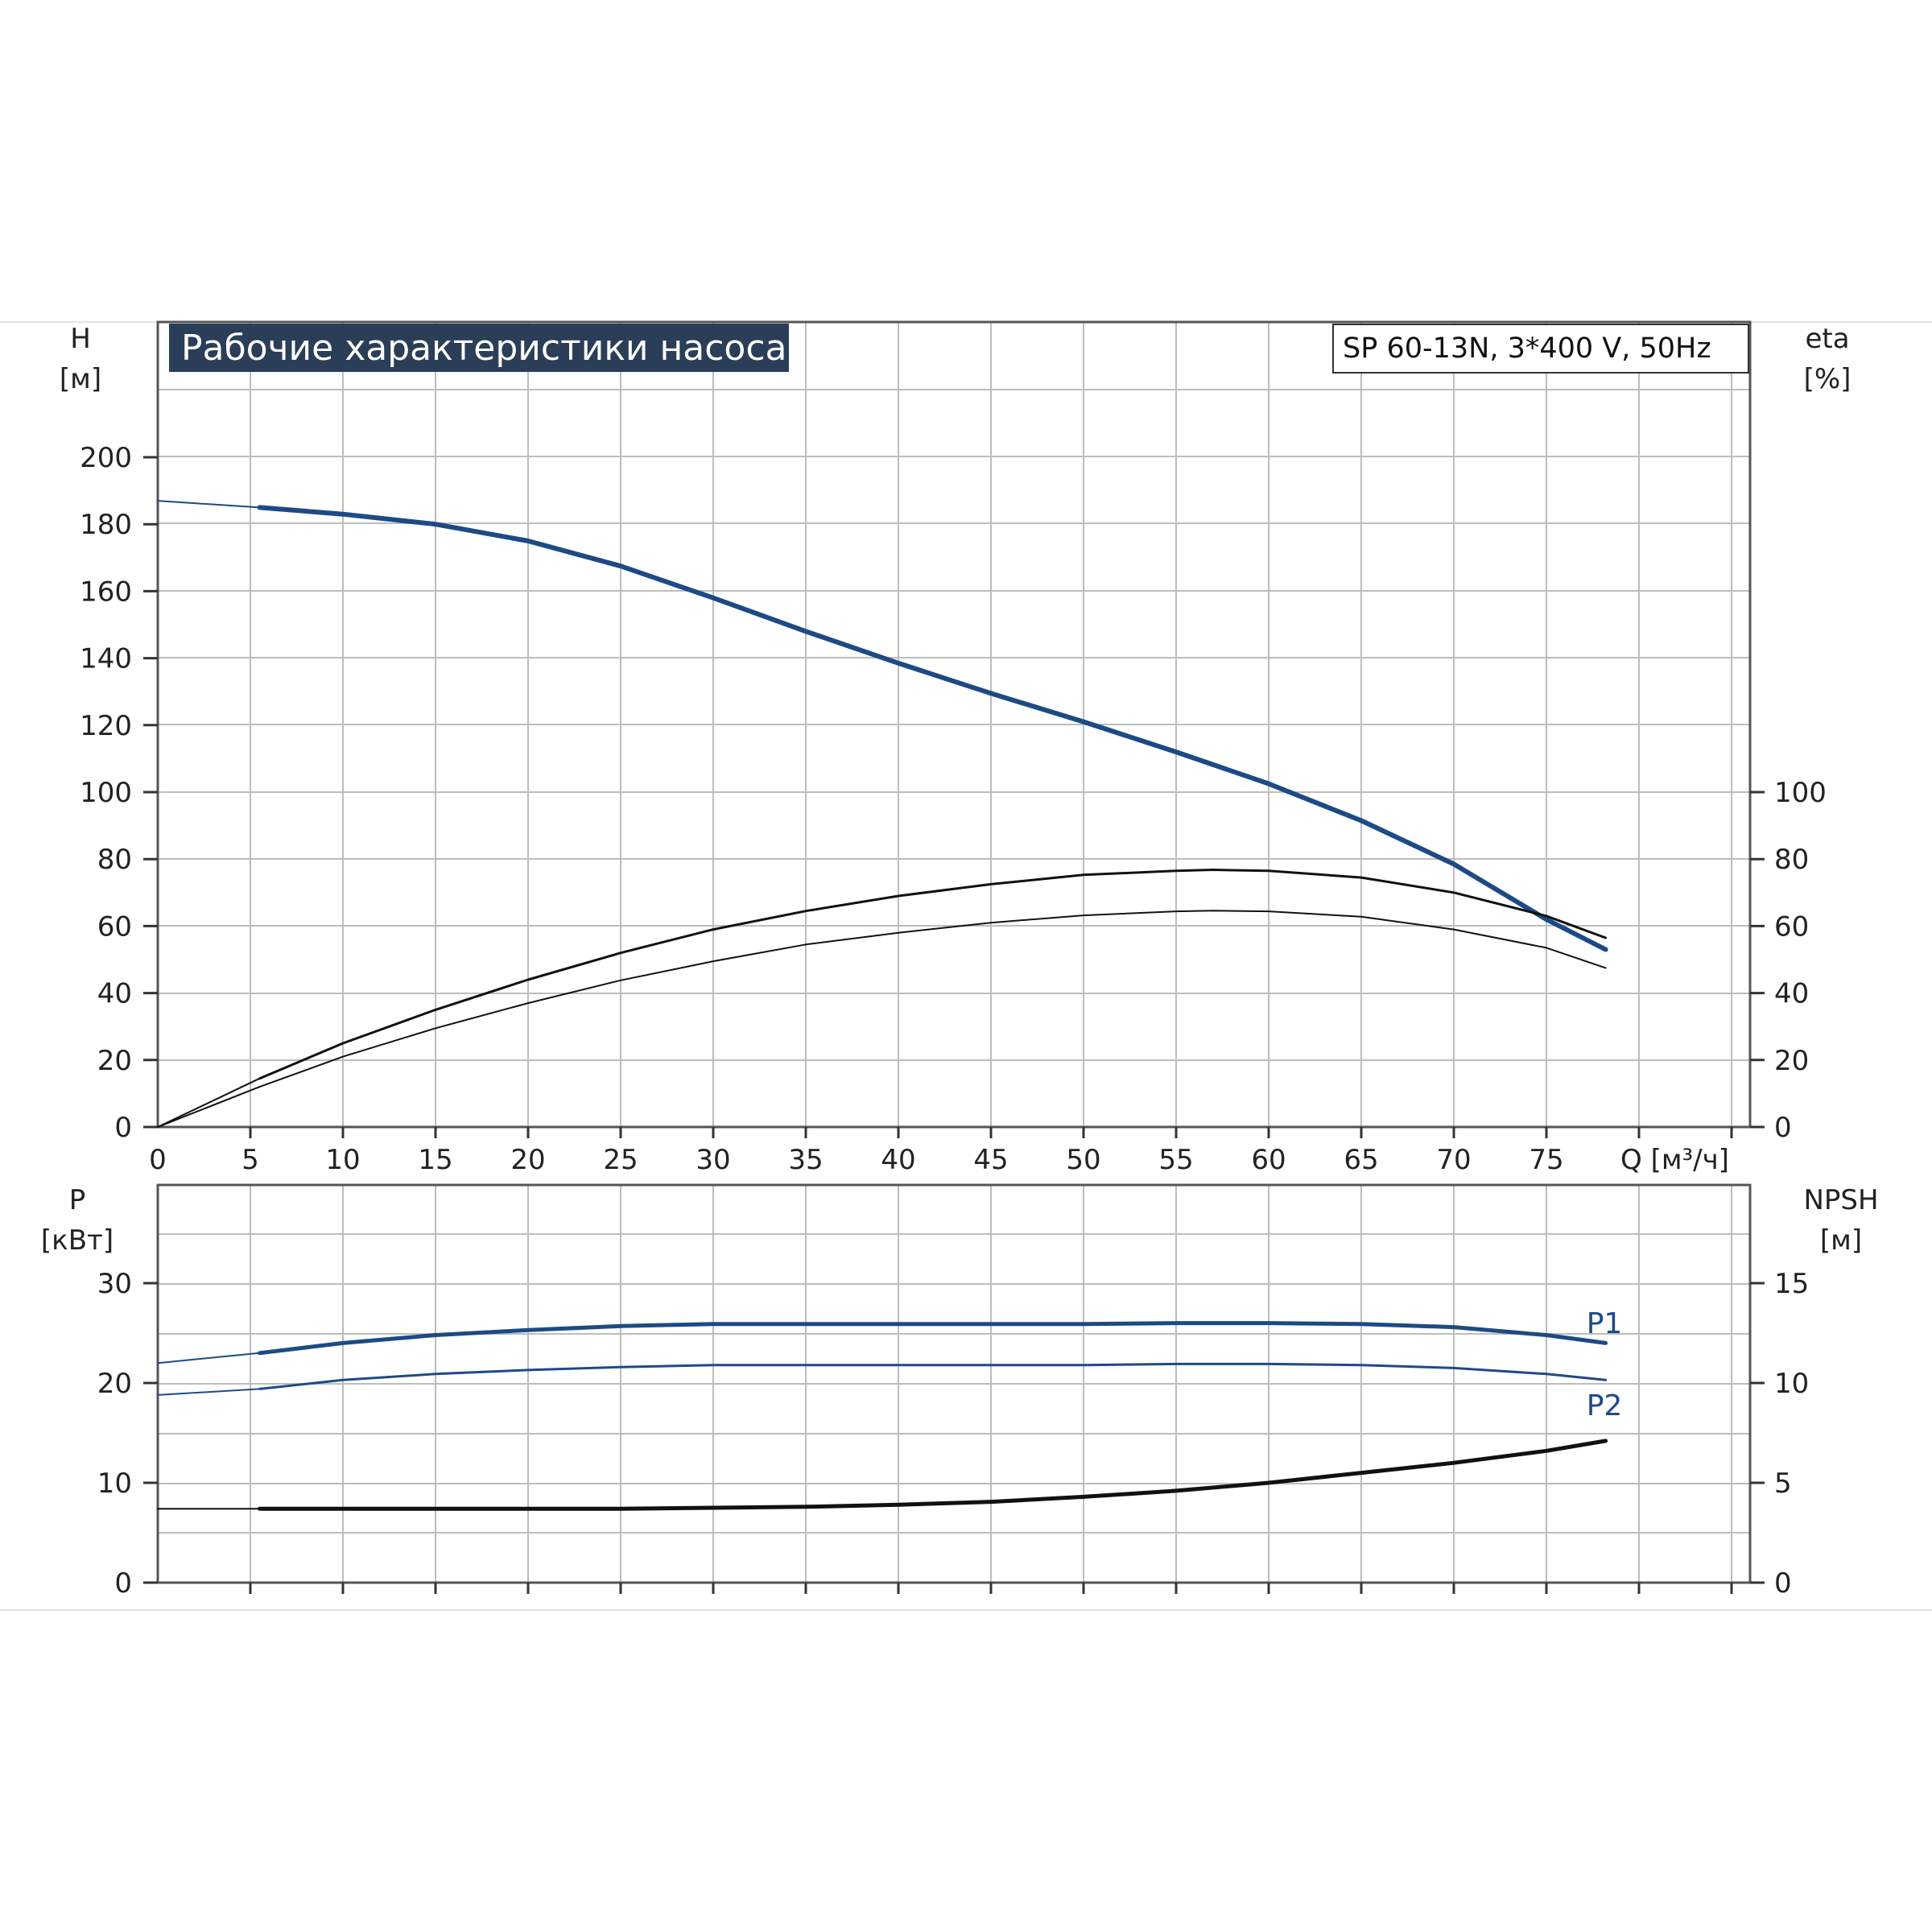  Describe the element at coordinates (527, 1160) in the screenshot. I see `x-tick-label: 20` at that location.